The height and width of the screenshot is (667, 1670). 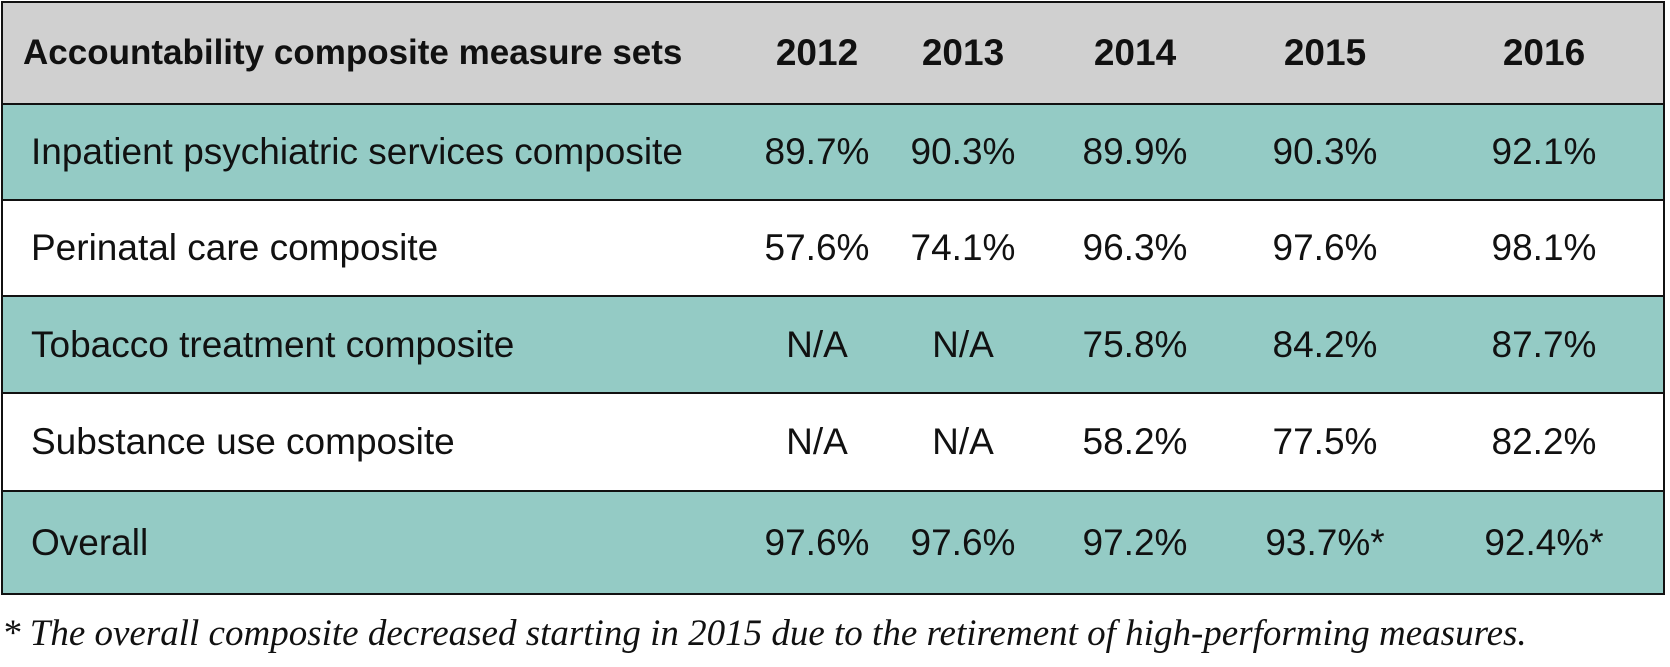 What do you see at coordinates (817, 52) in the screenshot?
I see `header-year-2012: 2012` at bounding box center [817, 52].